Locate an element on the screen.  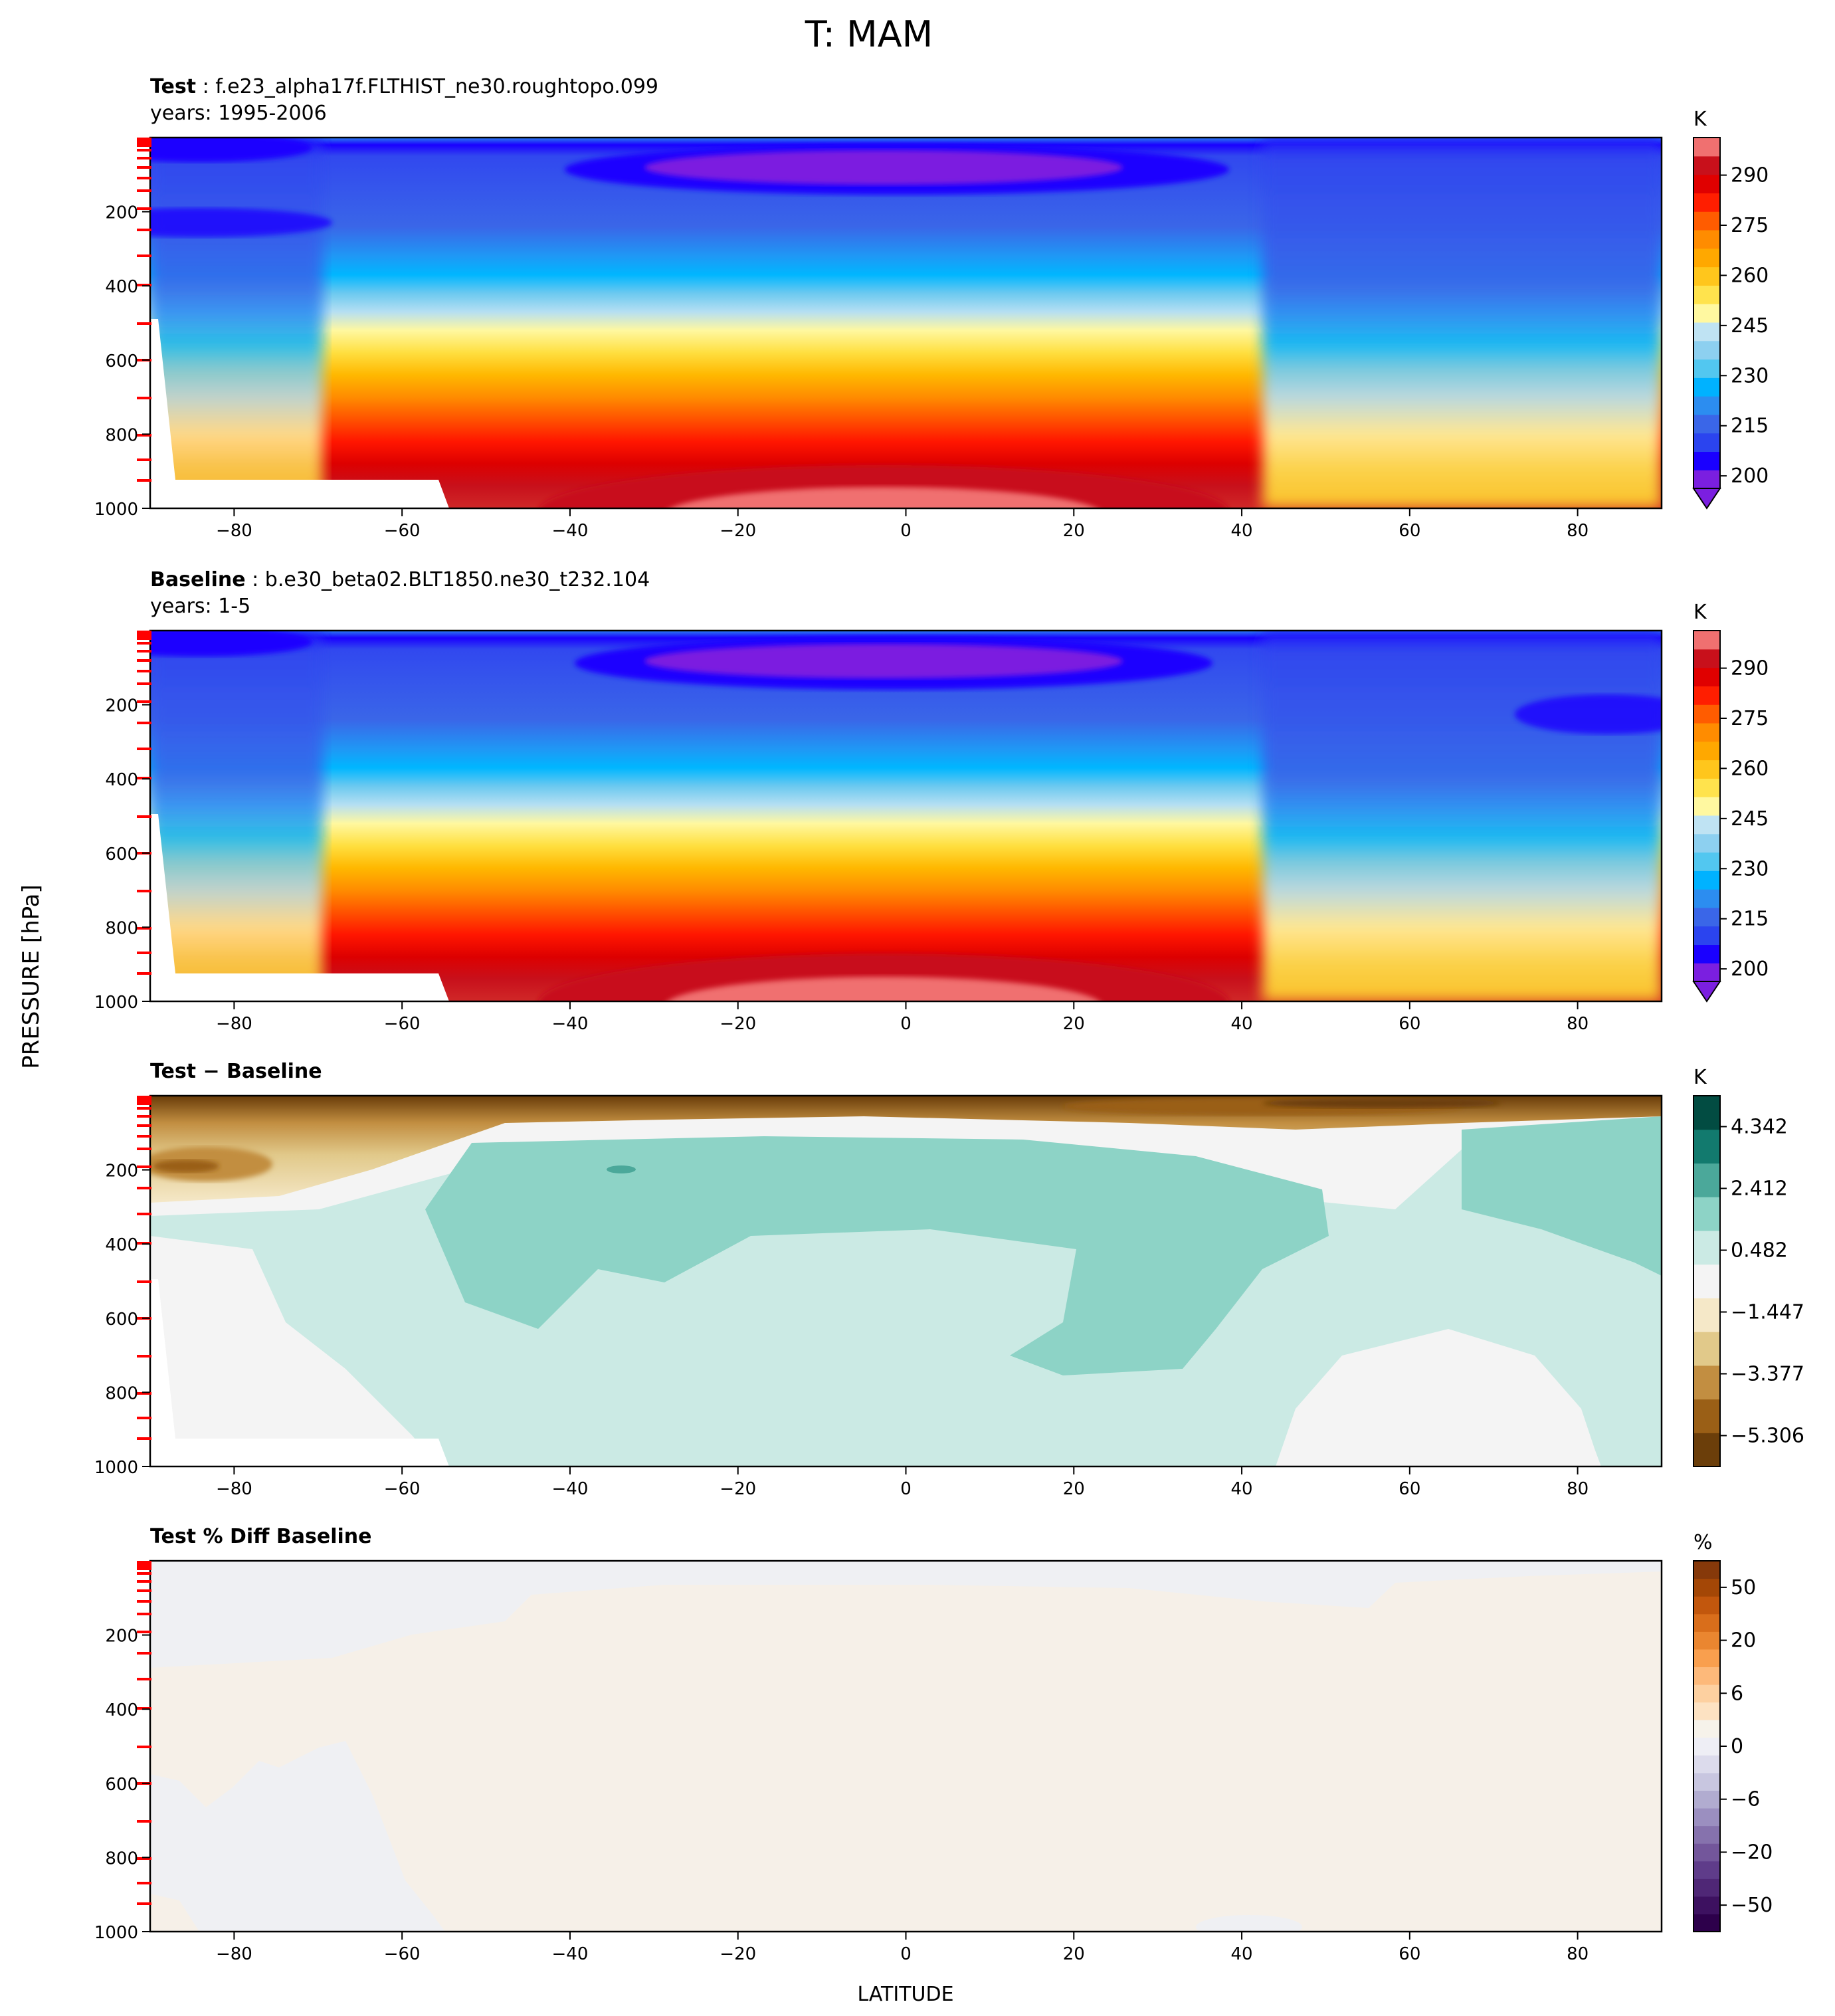
panel-title-bold: Baseline is located at coordinates (198, 579).